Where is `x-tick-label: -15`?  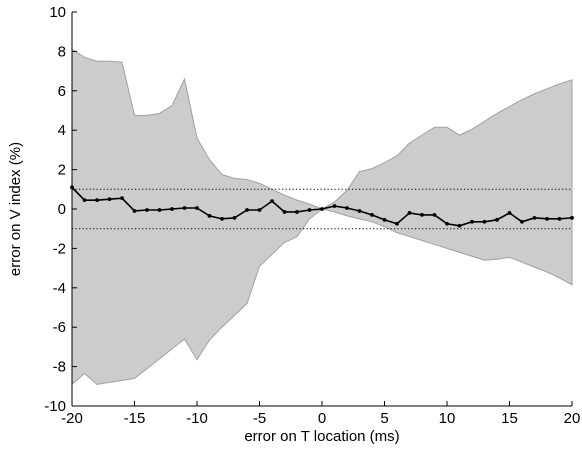
x-tick-label: -15 is located at coordinates (135, 418).